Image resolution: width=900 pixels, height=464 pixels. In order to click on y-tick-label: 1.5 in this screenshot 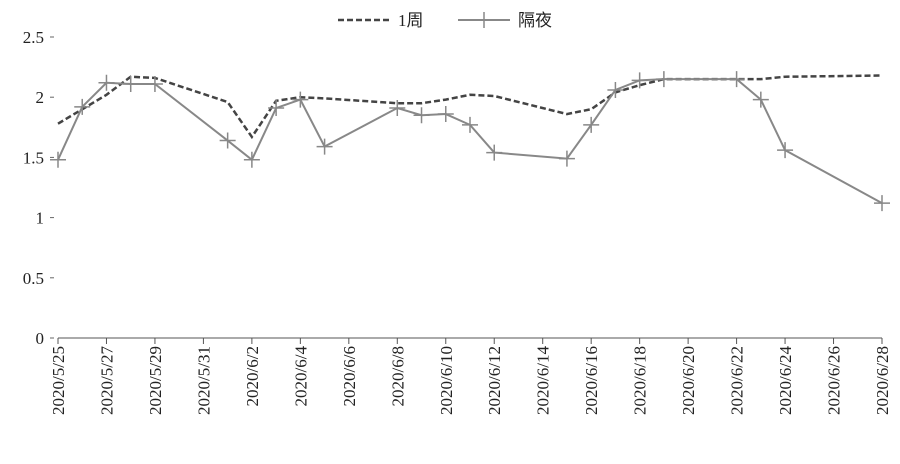, I will do `click(33, 157)`.